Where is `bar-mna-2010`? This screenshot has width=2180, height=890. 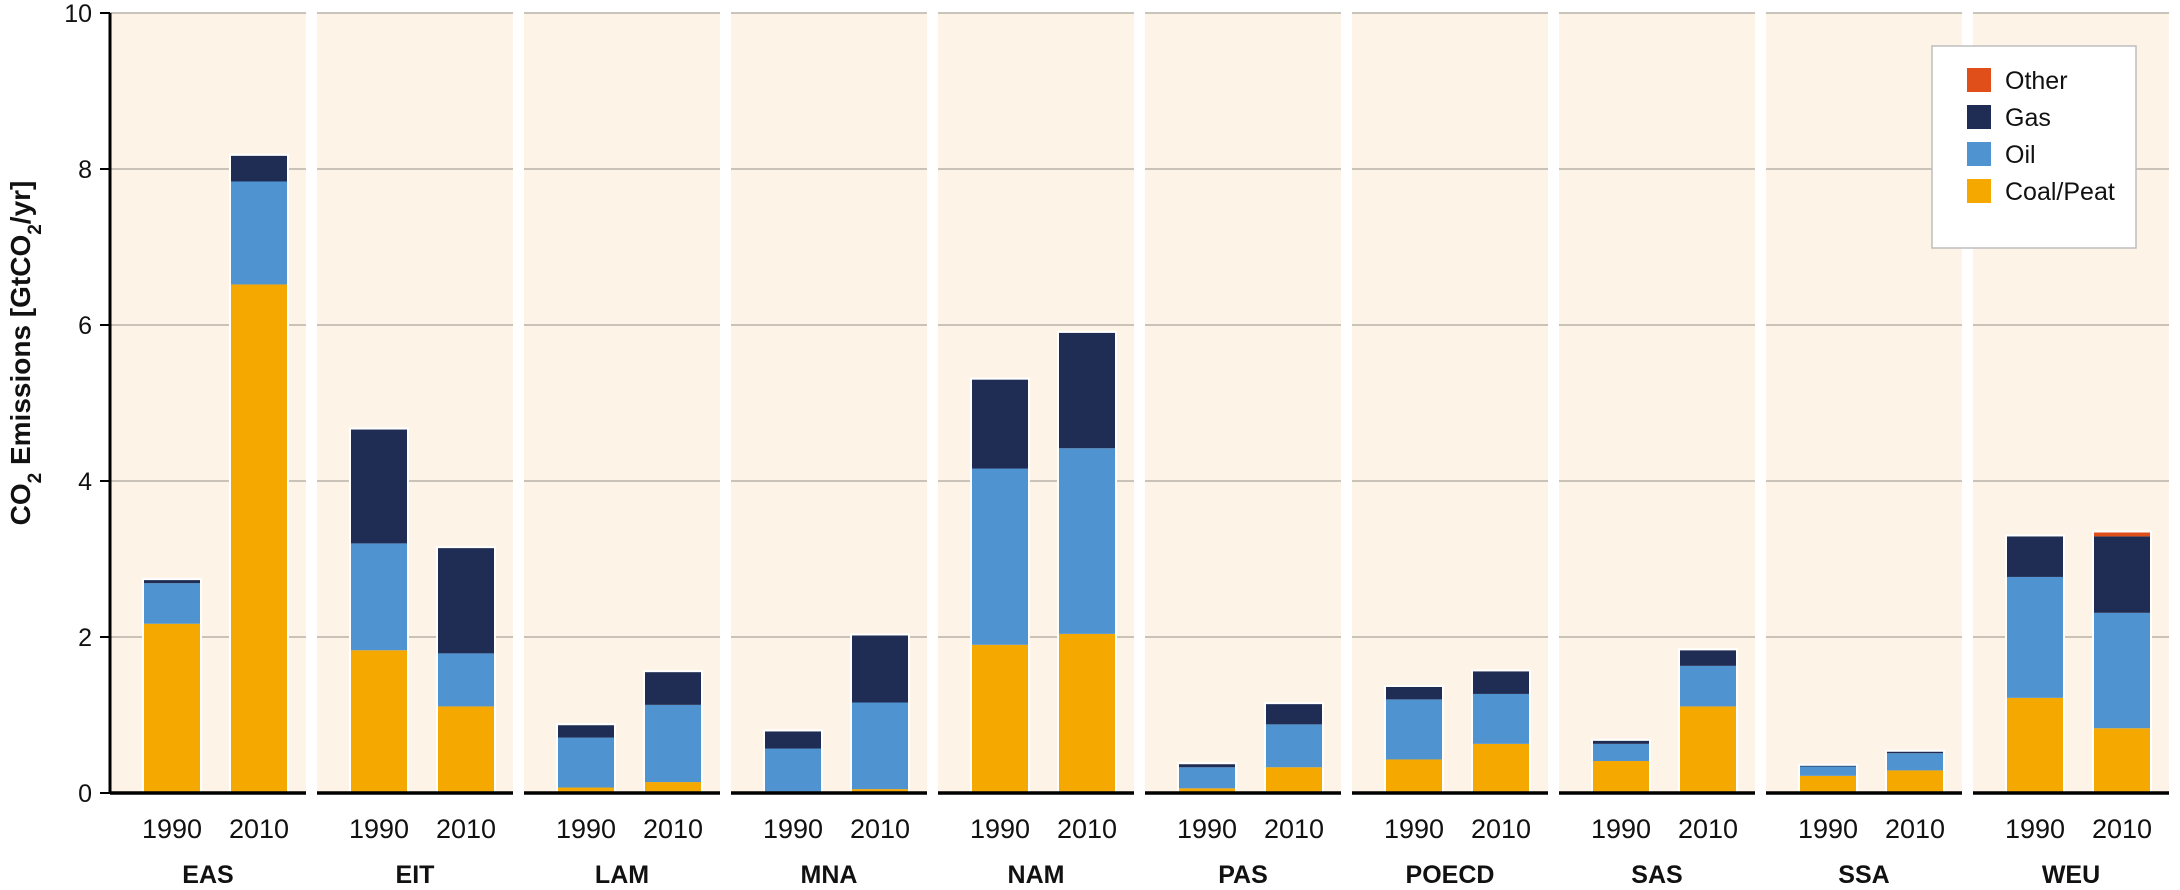
bar-mna-2010 is located at coordinates (880, 713).